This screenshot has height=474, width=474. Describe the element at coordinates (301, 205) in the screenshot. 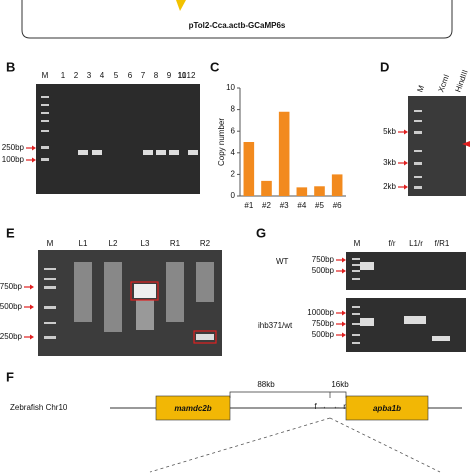

I see `x-tick-label: #4` at that location.